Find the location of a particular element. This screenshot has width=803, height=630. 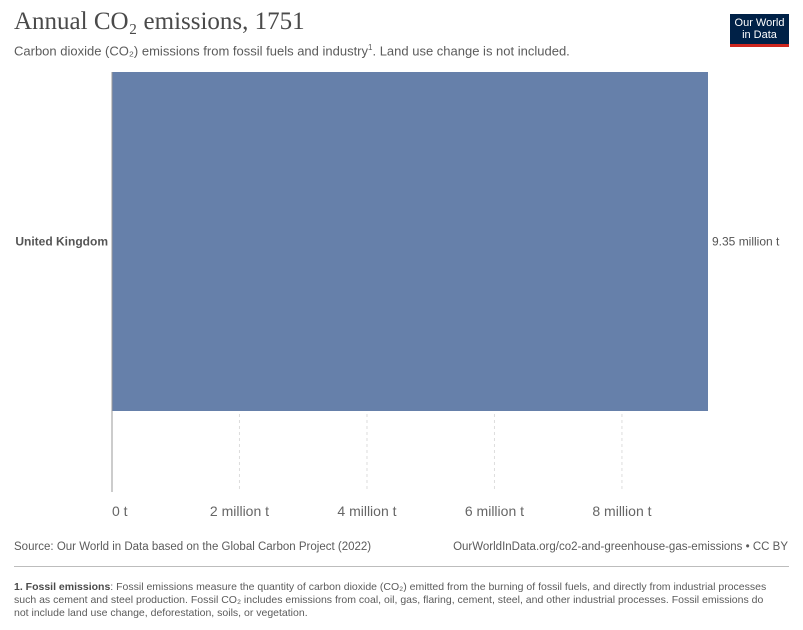

x-tick-label-2: 4 million t is located at coordinates (366, 511).